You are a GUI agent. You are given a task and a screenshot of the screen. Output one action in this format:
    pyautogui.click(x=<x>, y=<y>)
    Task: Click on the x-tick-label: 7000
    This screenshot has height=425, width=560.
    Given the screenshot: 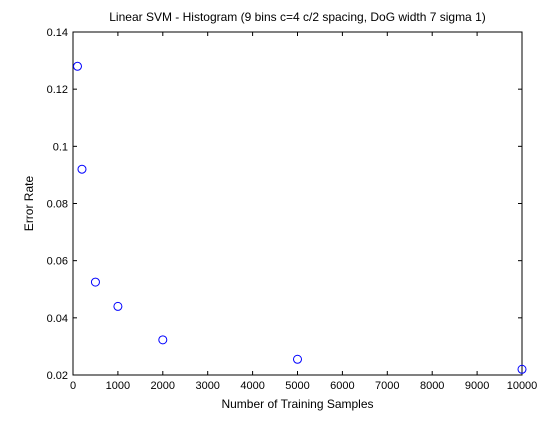 What is the action you would take?
    pyautogui.click(x=387, y=386)
    